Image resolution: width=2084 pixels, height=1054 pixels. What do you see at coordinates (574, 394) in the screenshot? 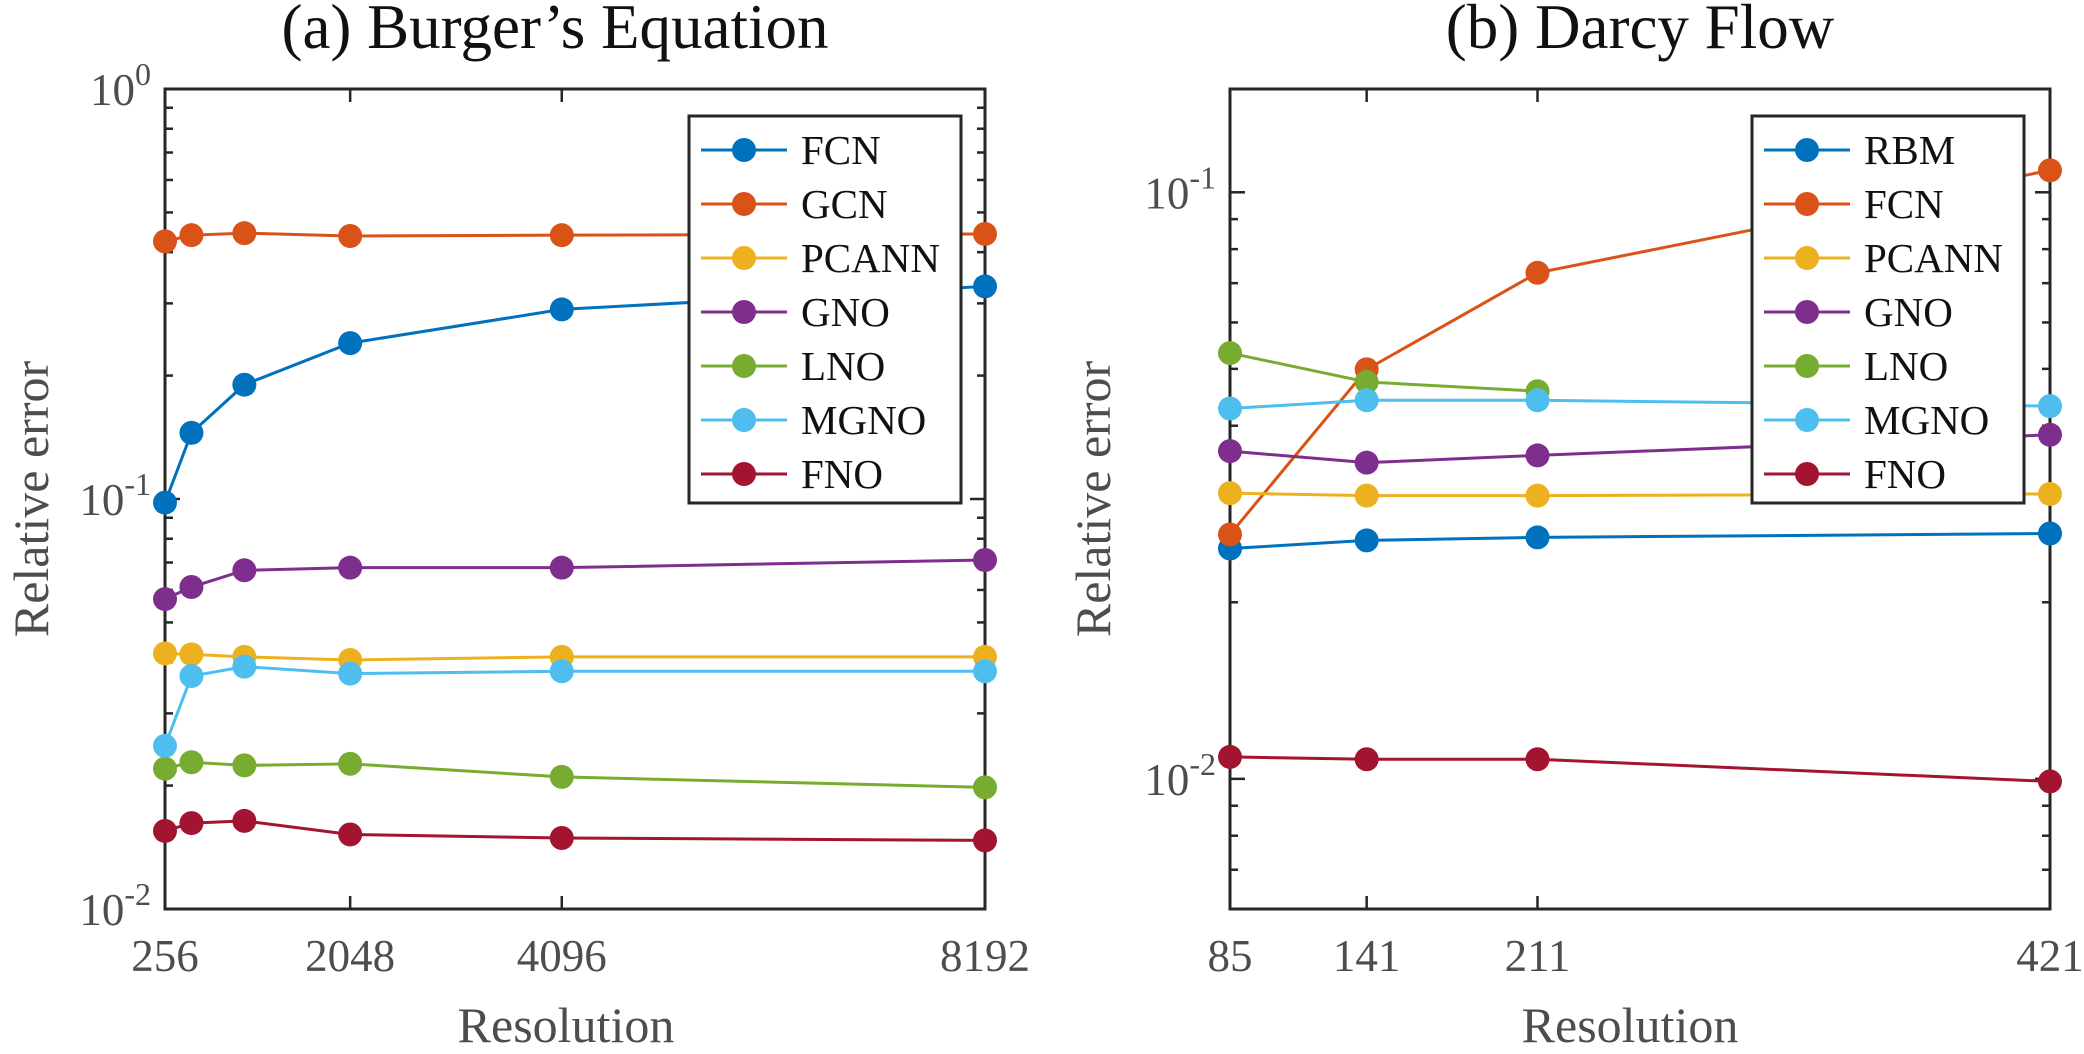
I see `series-line-fcn` at bounding box center [574, 394].